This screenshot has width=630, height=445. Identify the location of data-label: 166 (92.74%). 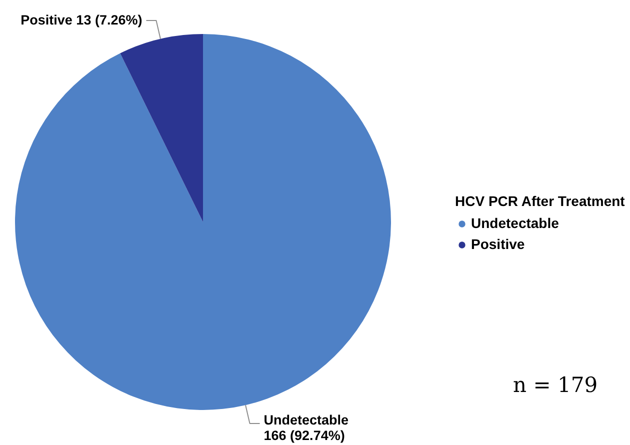
(304, 435).